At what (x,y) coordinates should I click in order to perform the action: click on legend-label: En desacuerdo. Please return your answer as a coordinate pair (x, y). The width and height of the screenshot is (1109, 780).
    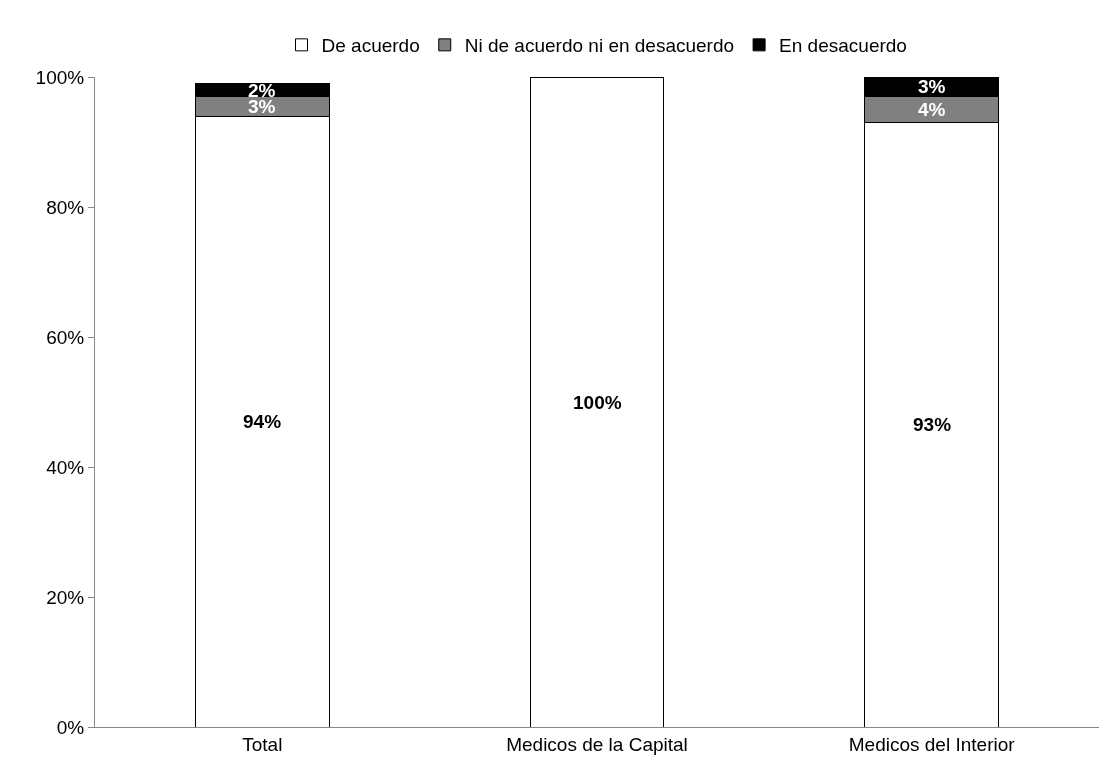
    Looking at the image, I should click on (843, 46).